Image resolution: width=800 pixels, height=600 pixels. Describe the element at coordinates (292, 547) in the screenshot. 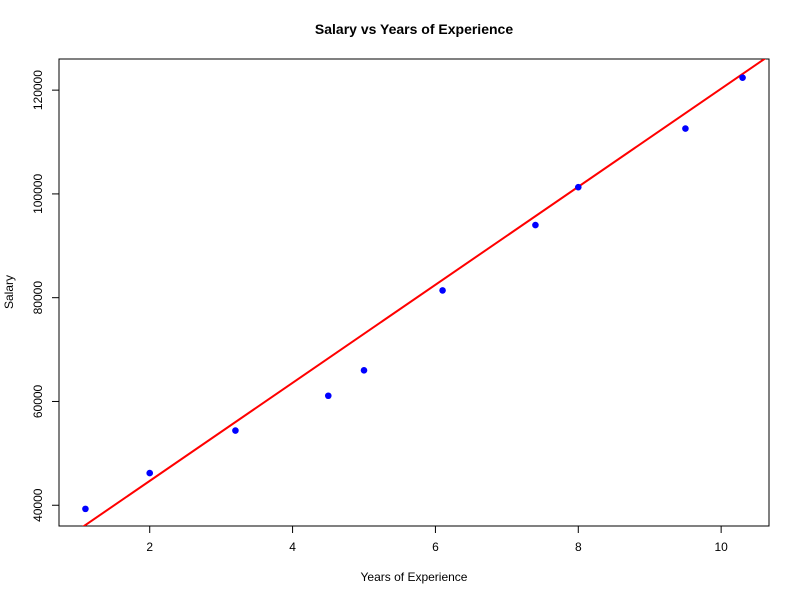

I see `x-tick-label: 4` at that location.